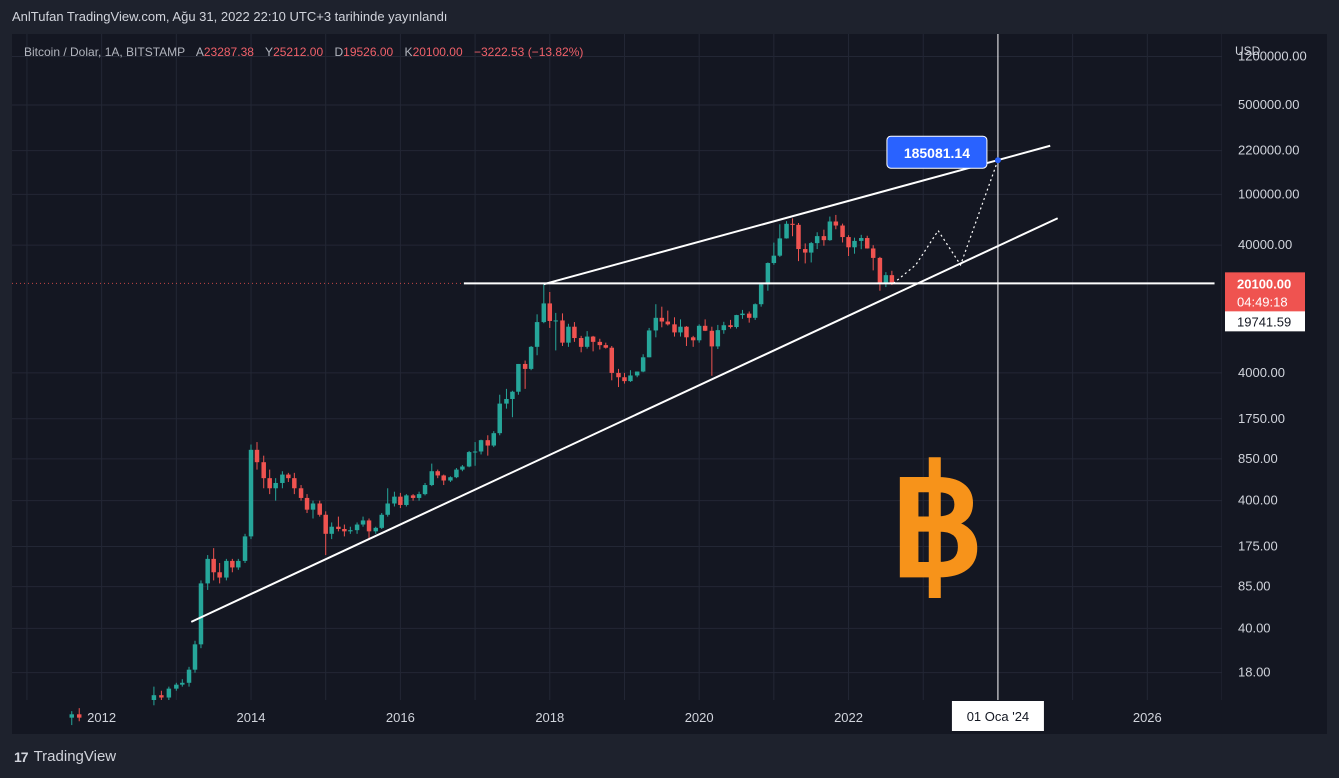 The image size is (1339, 778). I want to click on target-label: 185081.14, so click(937, 153).